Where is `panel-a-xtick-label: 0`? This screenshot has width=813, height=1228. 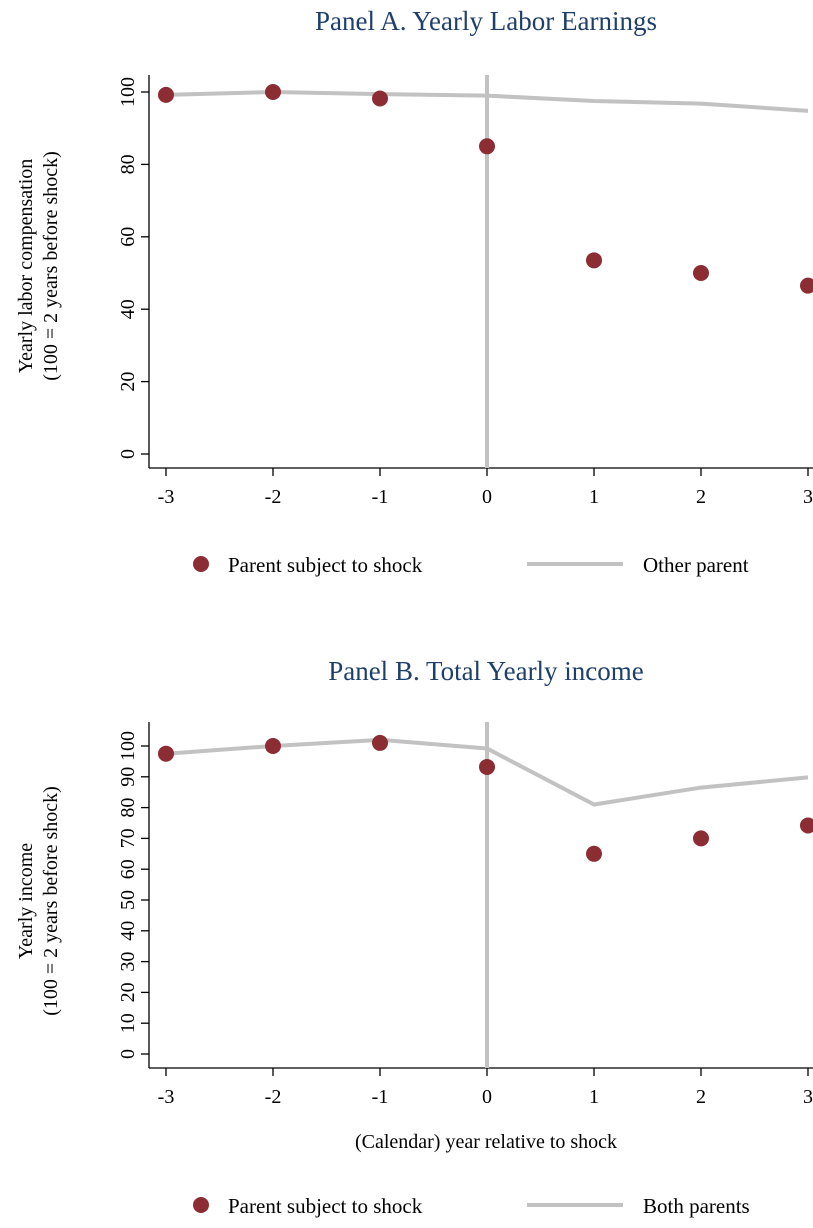
panel-a-xtick-label: 0 is located at coordinates (487, 497).